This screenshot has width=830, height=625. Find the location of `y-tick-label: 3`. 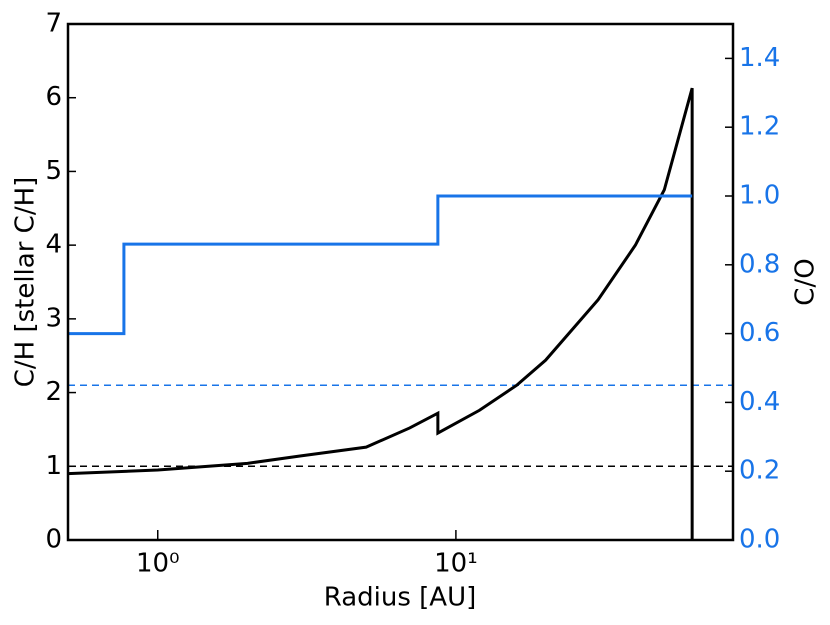

y-tick-label: 3 is located at coordinates (53, 318).